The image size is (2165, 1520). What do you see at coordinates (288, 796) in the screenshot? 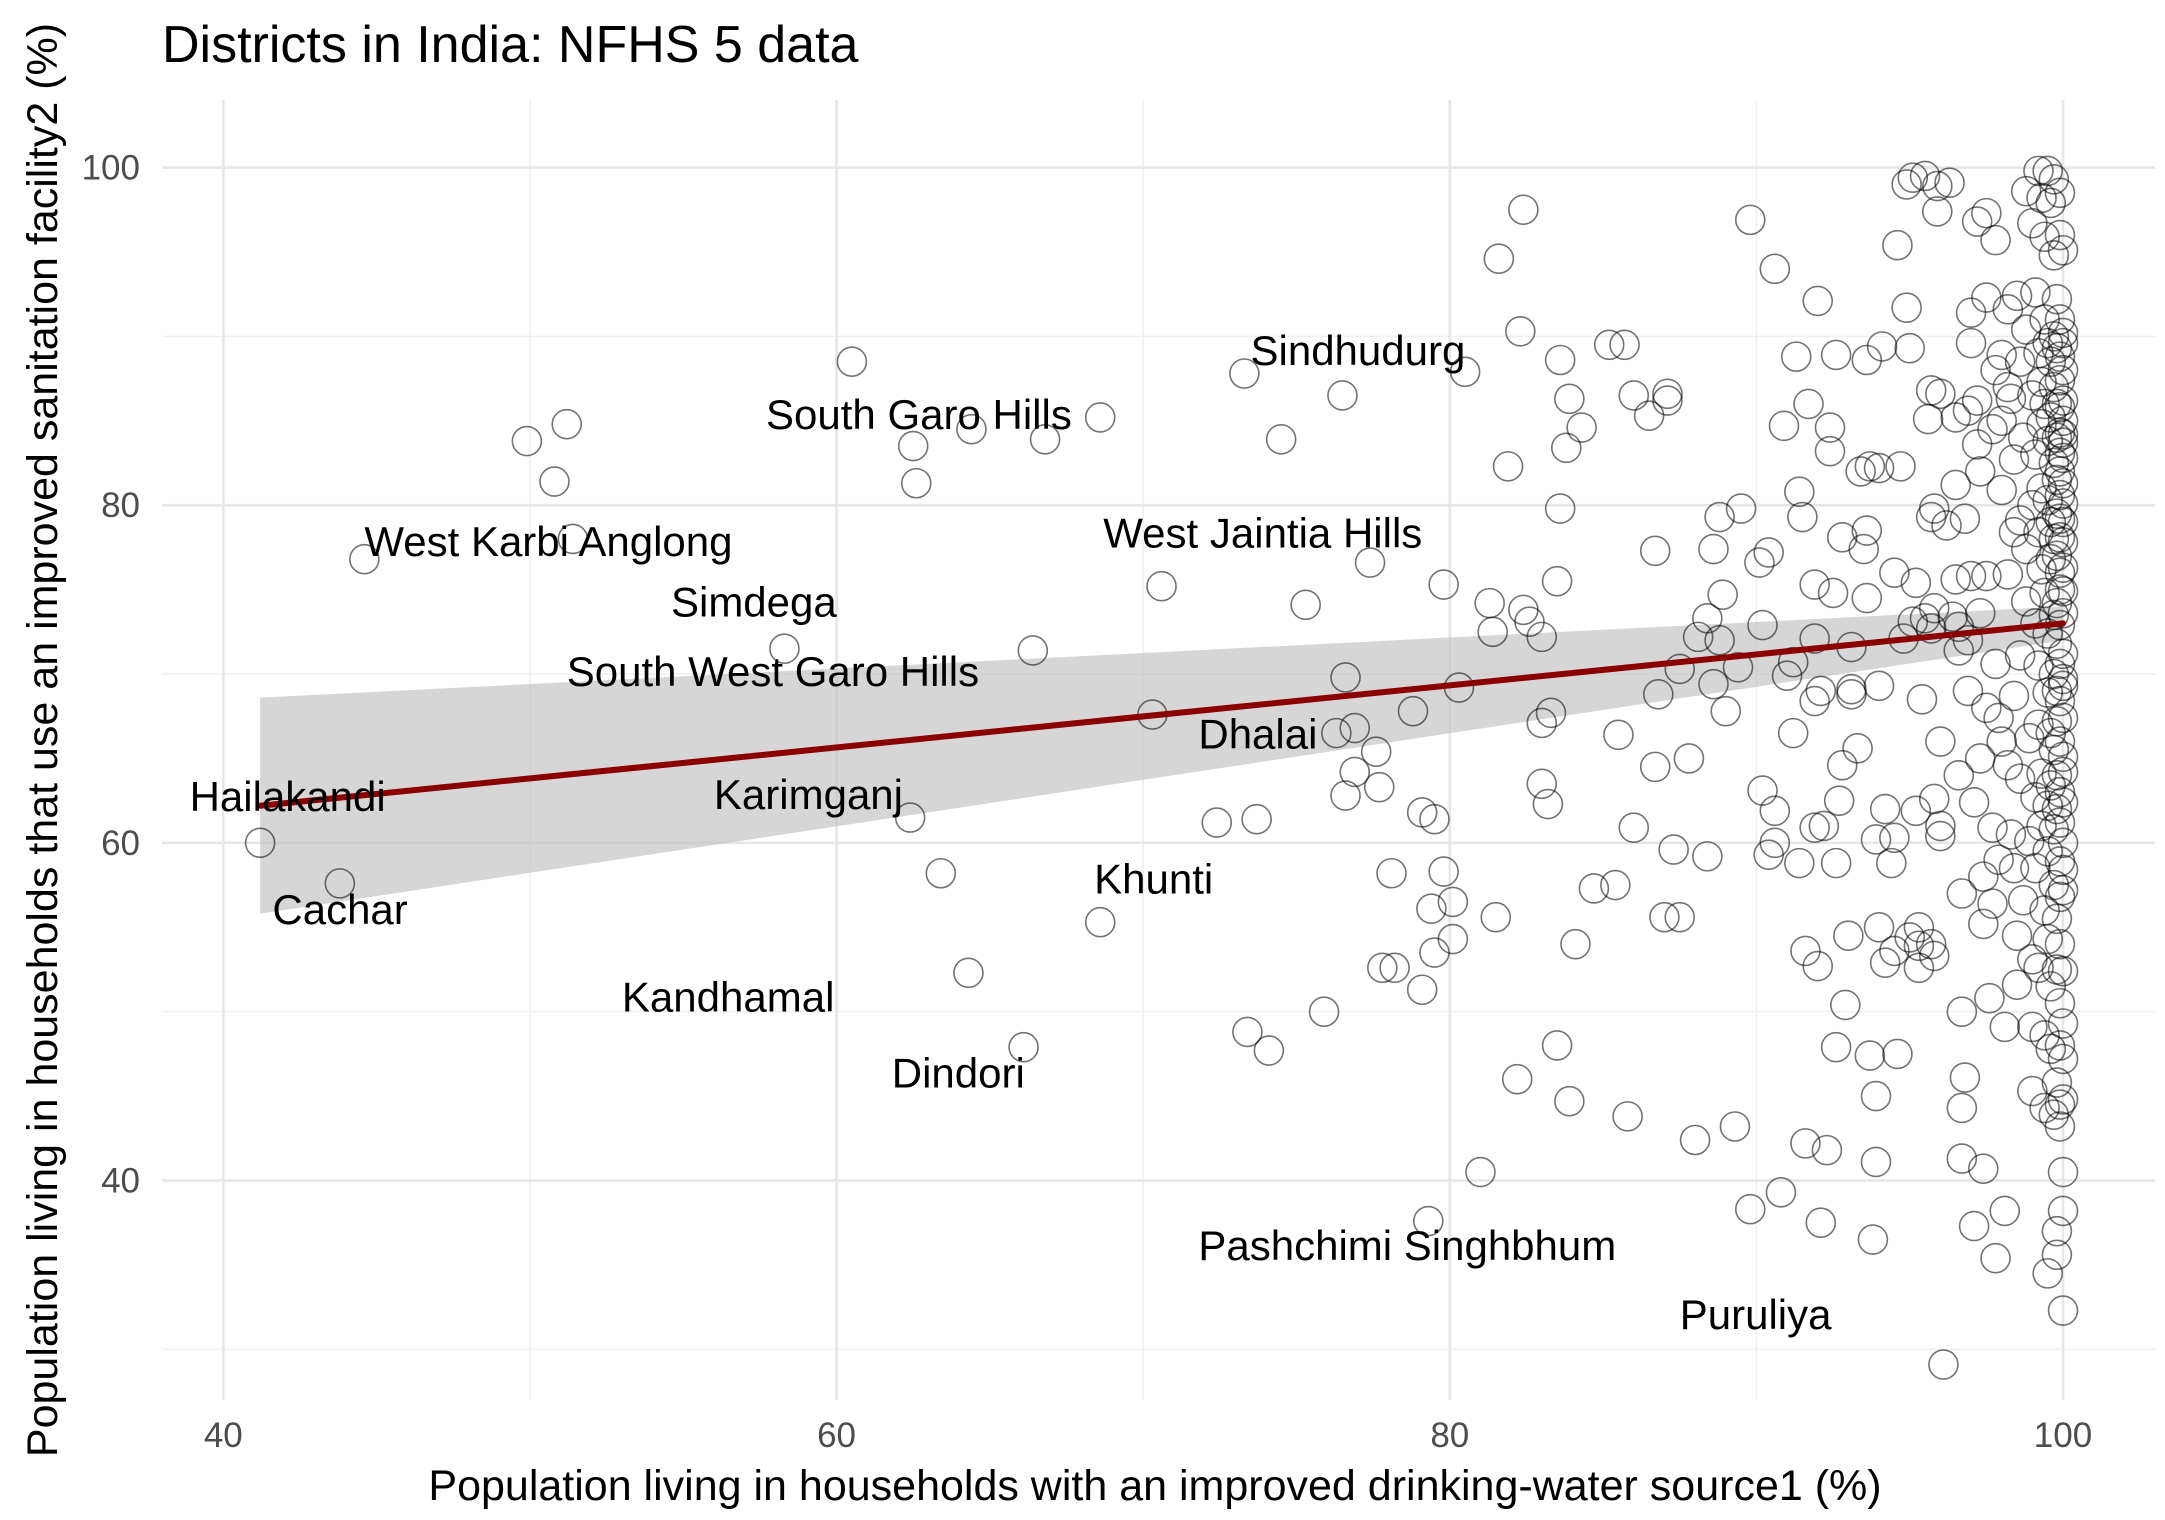
I see `label-hailakandi: Hailakandi` at bounding box center [288, 796].